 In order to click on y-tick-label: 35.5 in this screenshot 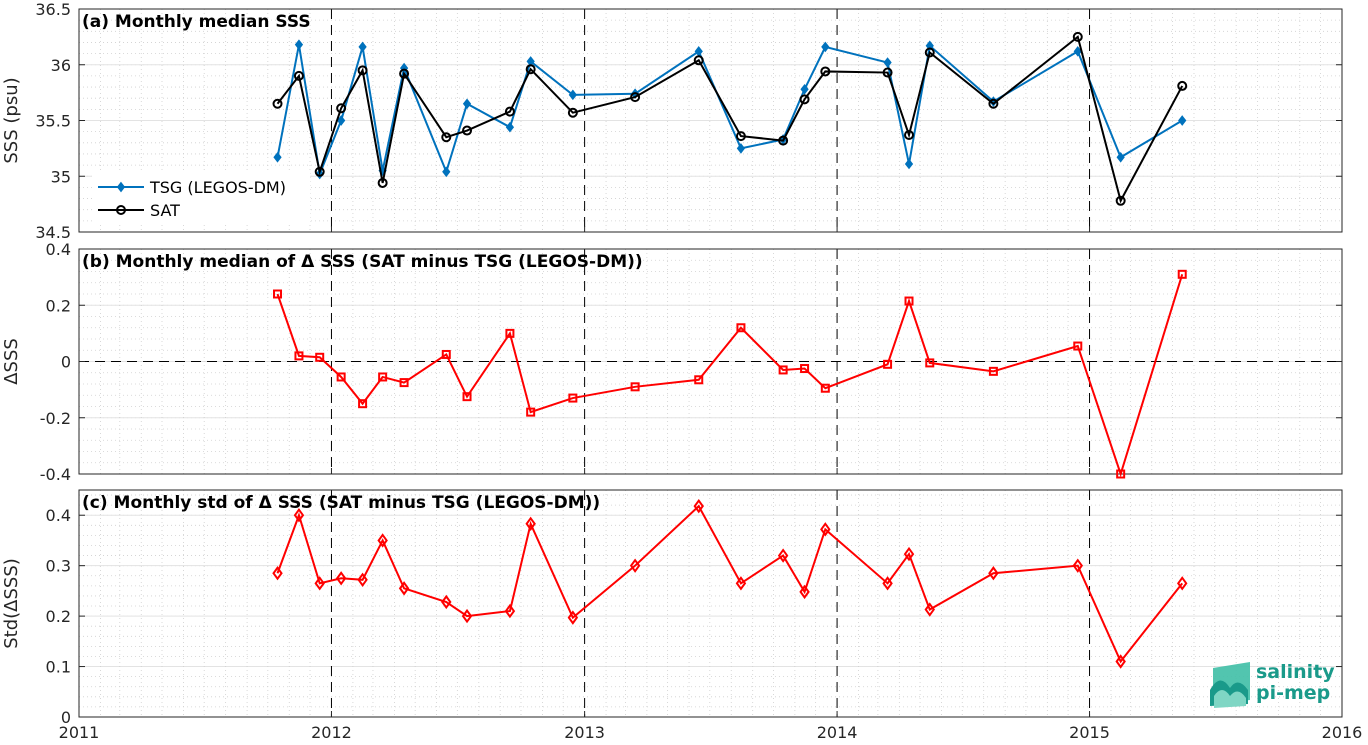, I will do `click(53, 121)`.